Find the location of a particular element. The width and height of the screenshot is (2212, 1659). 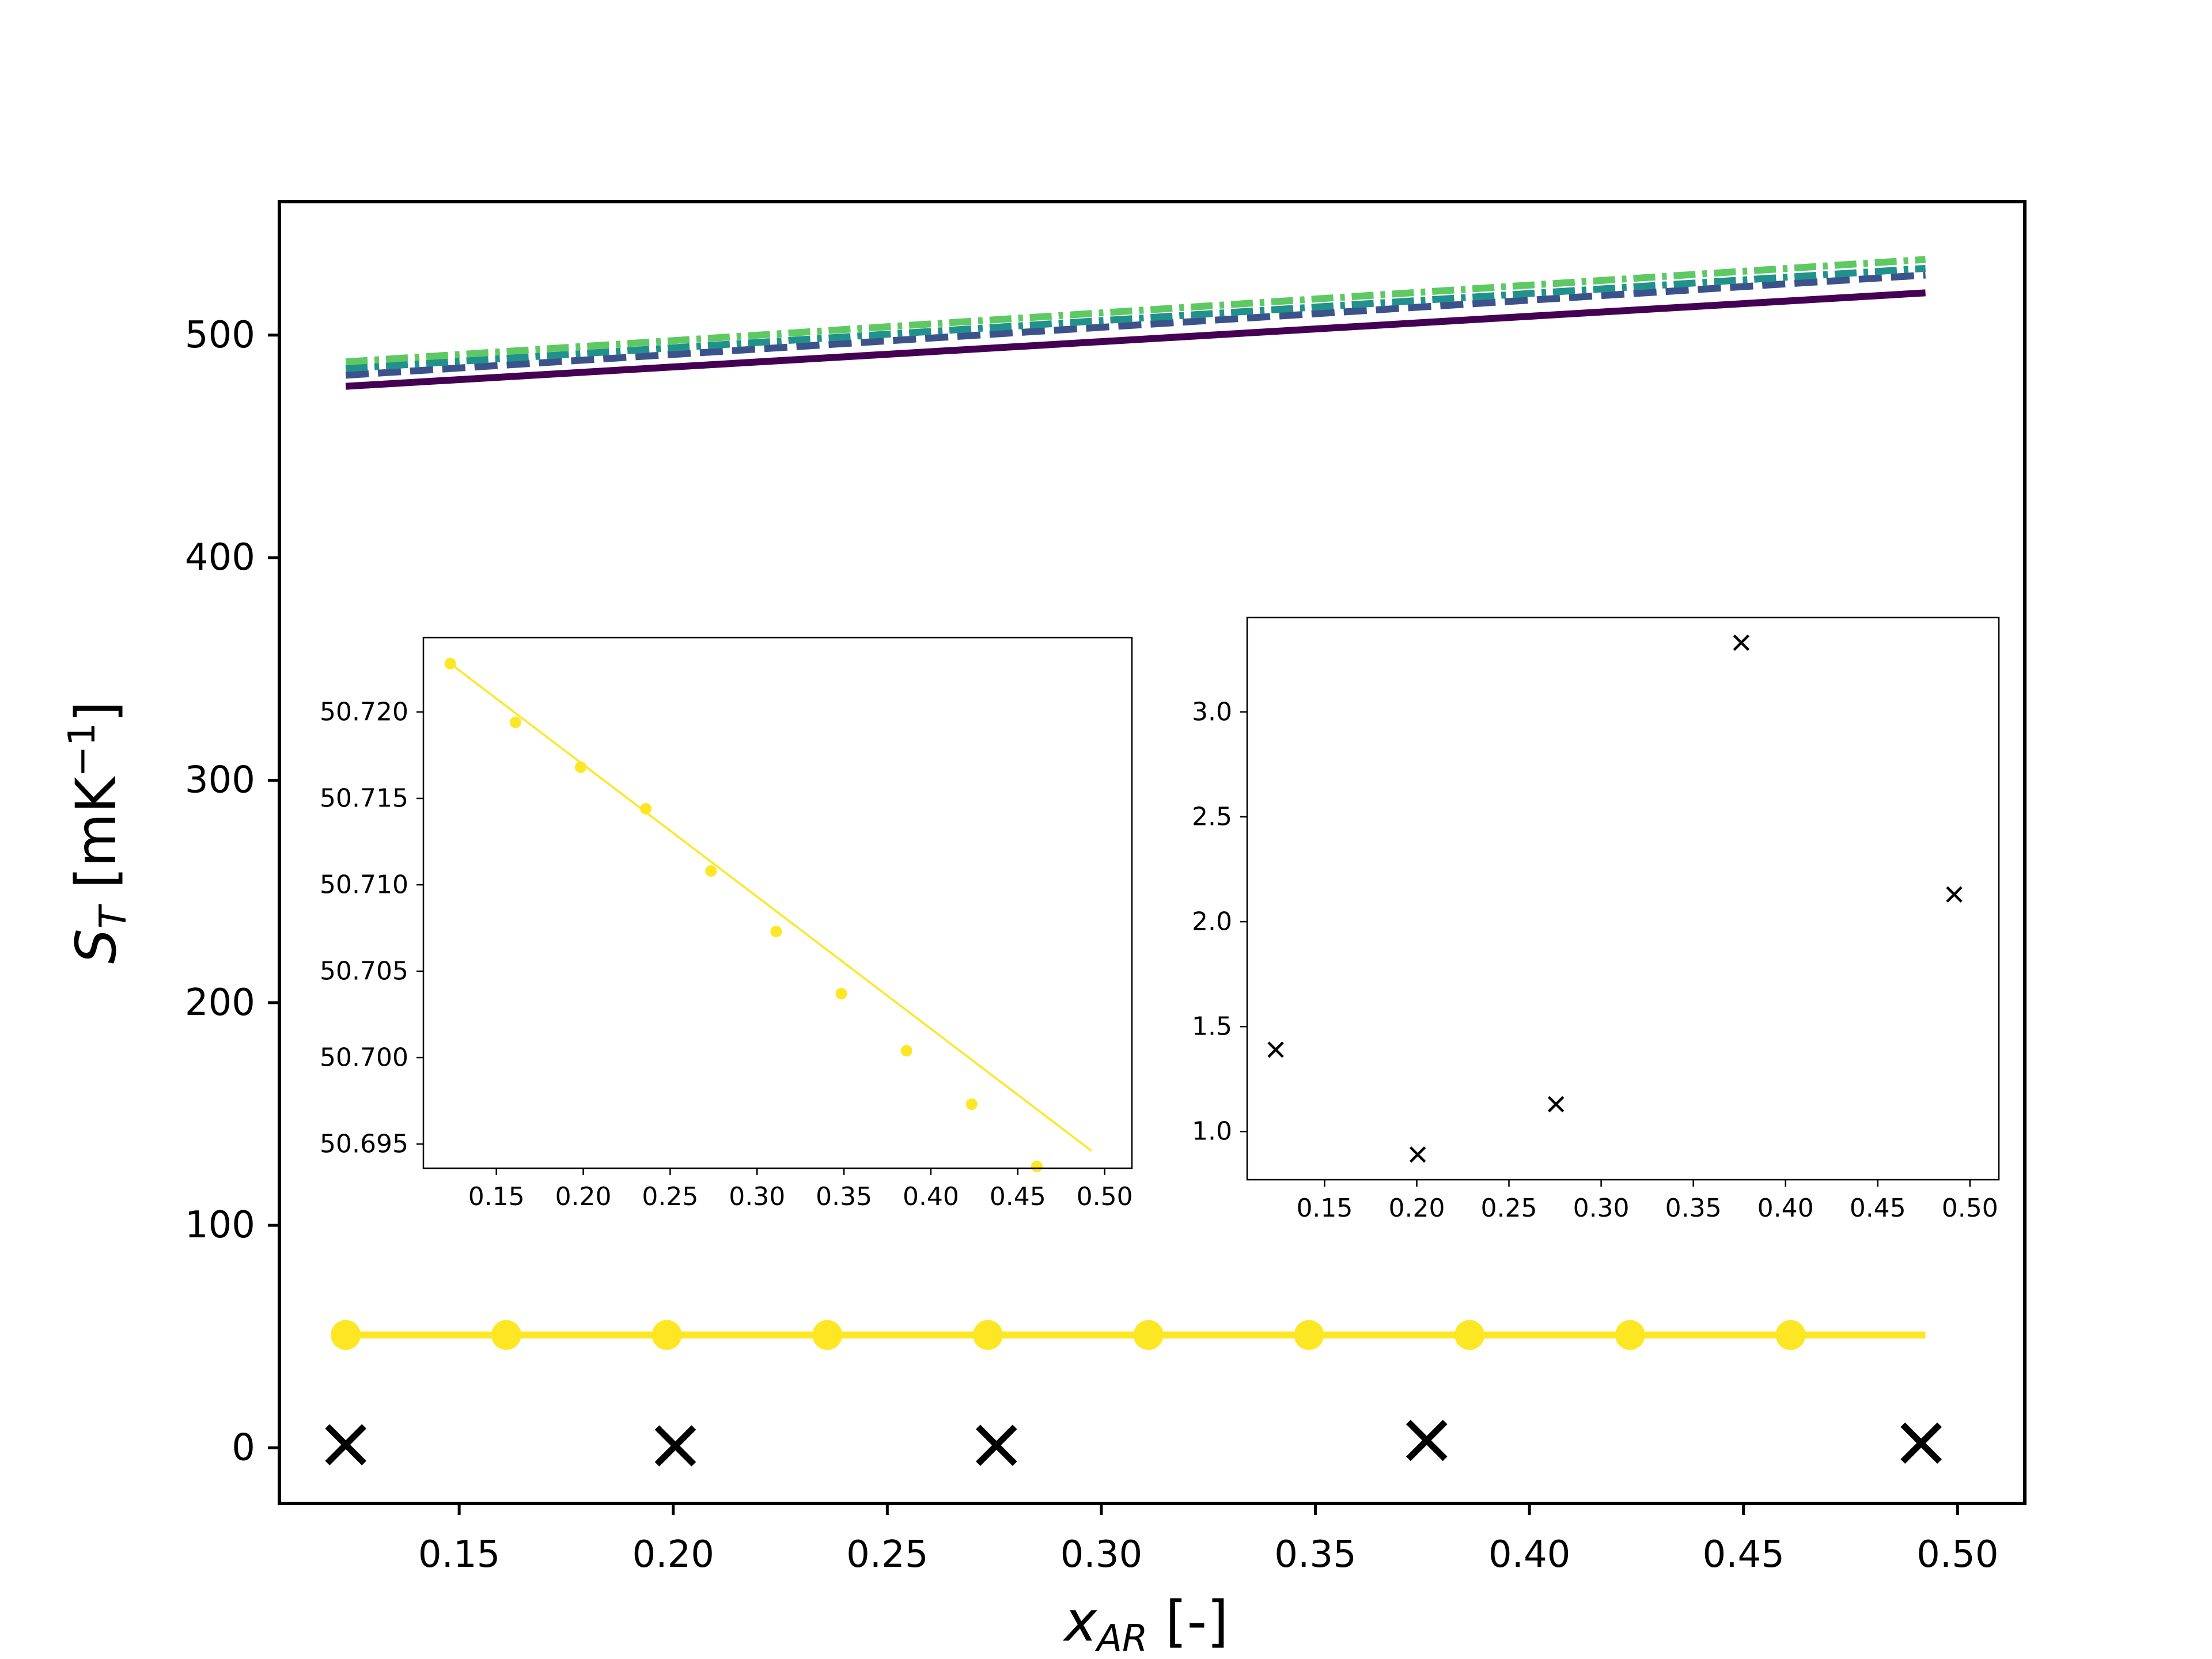

inset-right-series-layer is located at coordinates (1615, 898).